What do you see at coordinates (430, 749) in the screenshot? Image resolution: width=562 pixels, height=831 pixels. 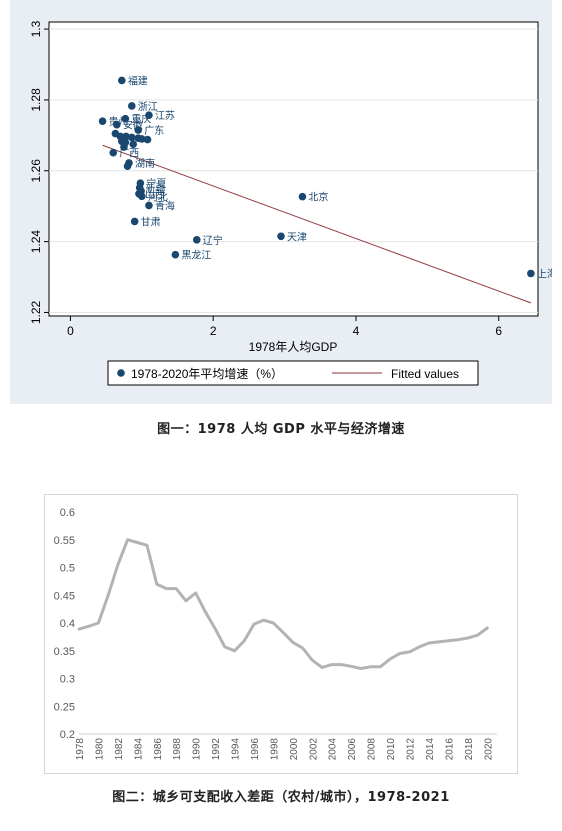 I see `x-tick-label: 2014` at bounding box center [430, 749].